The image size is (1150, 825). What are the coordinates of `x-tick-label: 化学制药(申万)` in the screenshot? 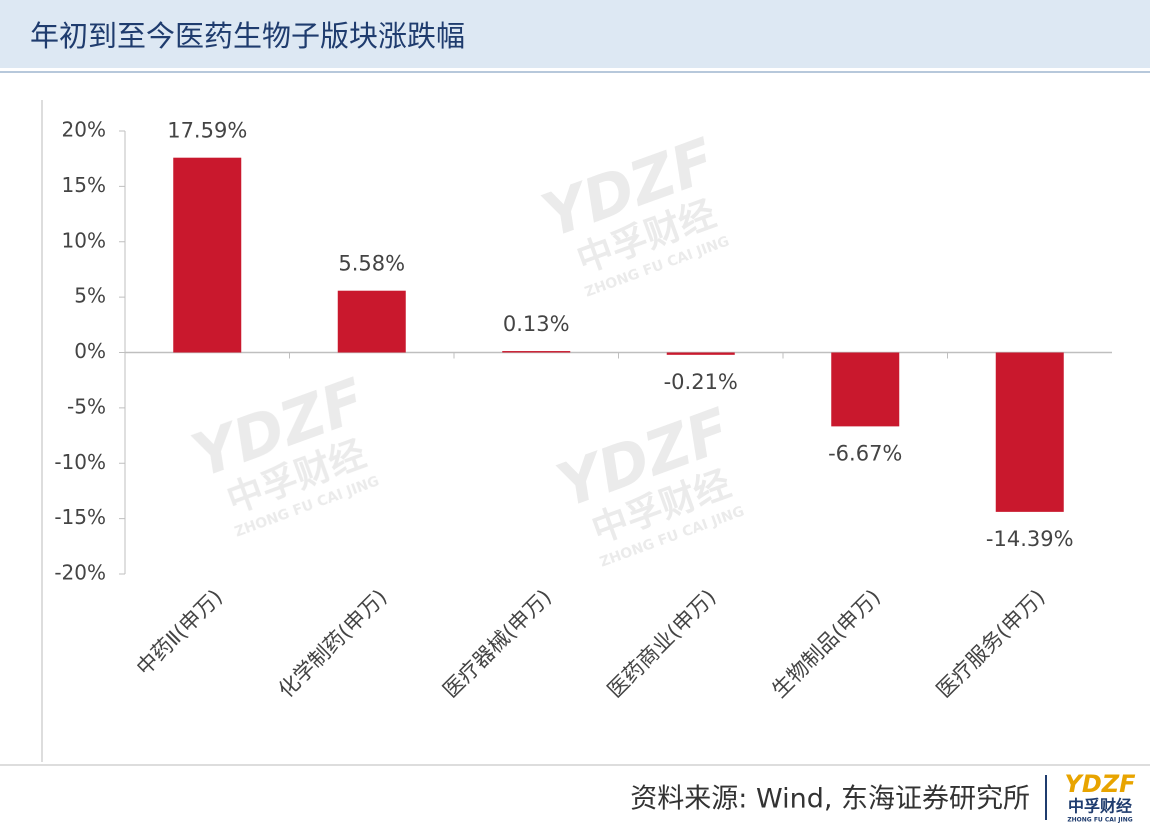 It's located at (333, 644).